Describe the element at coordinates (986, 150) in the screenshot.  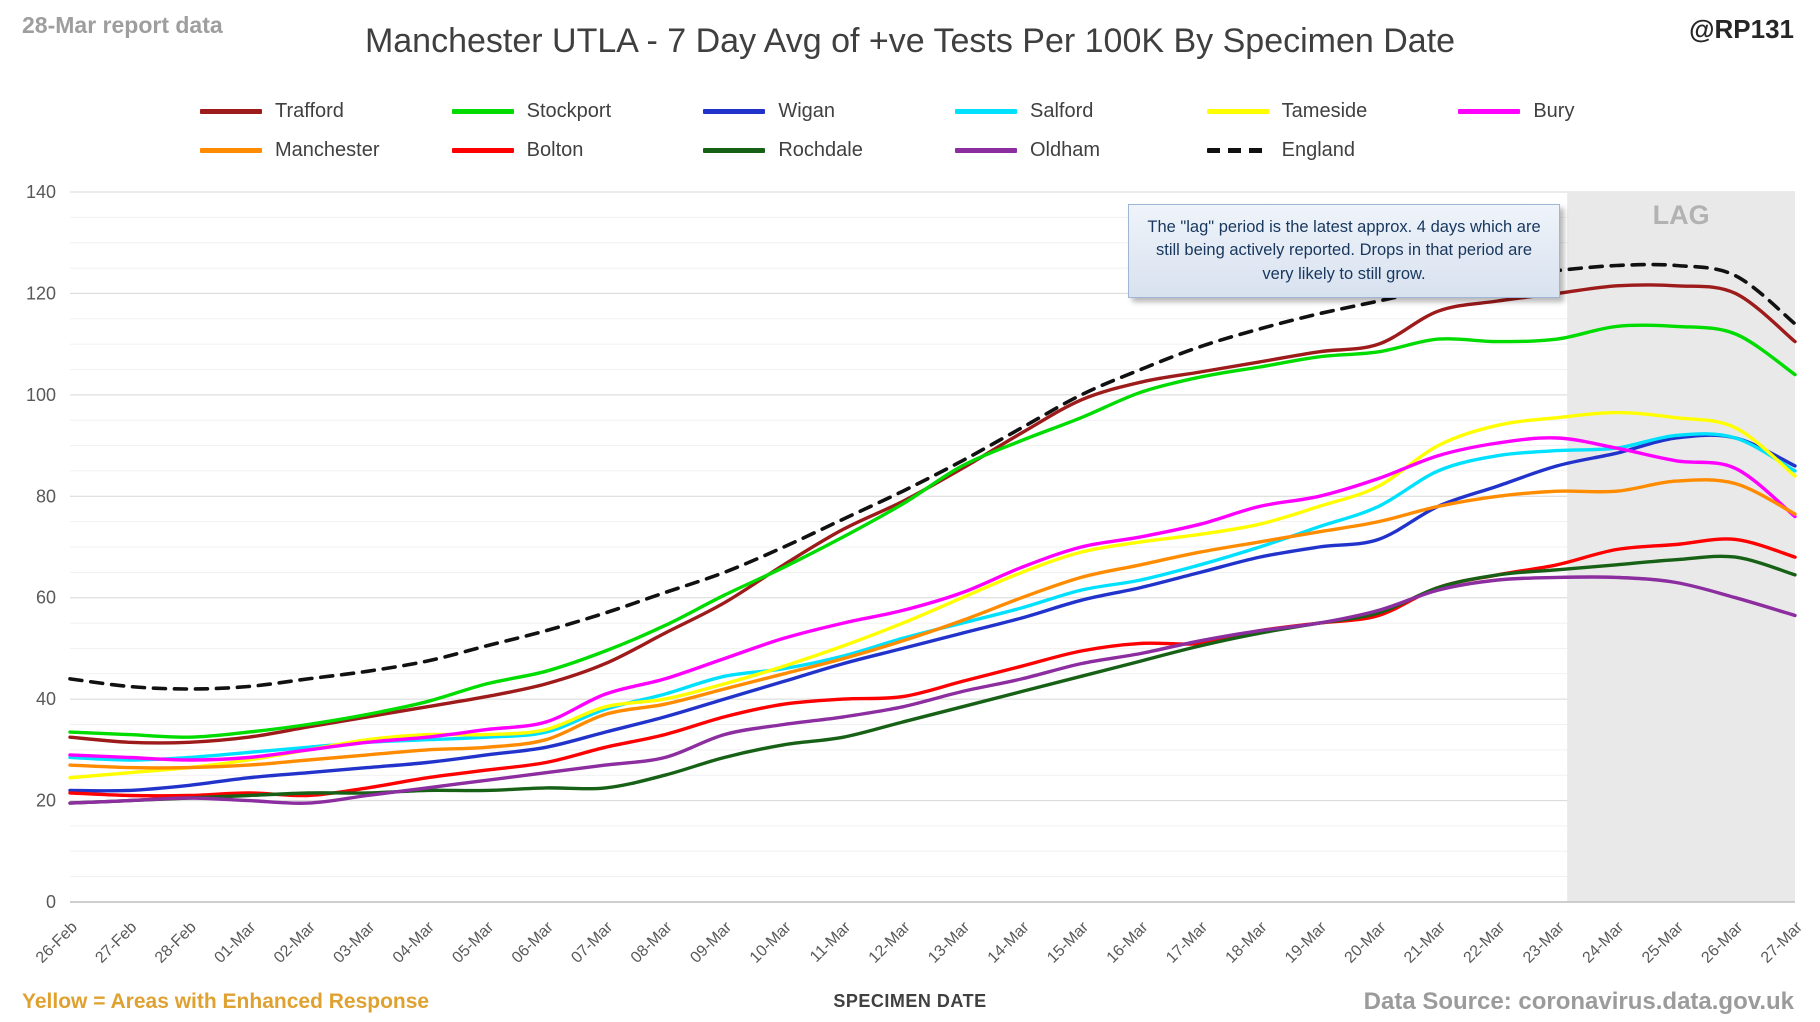
I see `legend-swatch-oldham` at that location.